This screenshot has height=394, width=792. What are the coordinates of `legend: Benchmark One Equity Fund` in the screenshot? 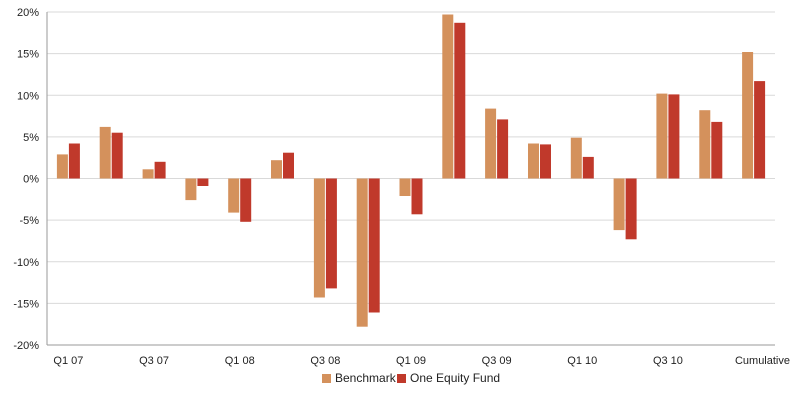 It's located at (411, 378).